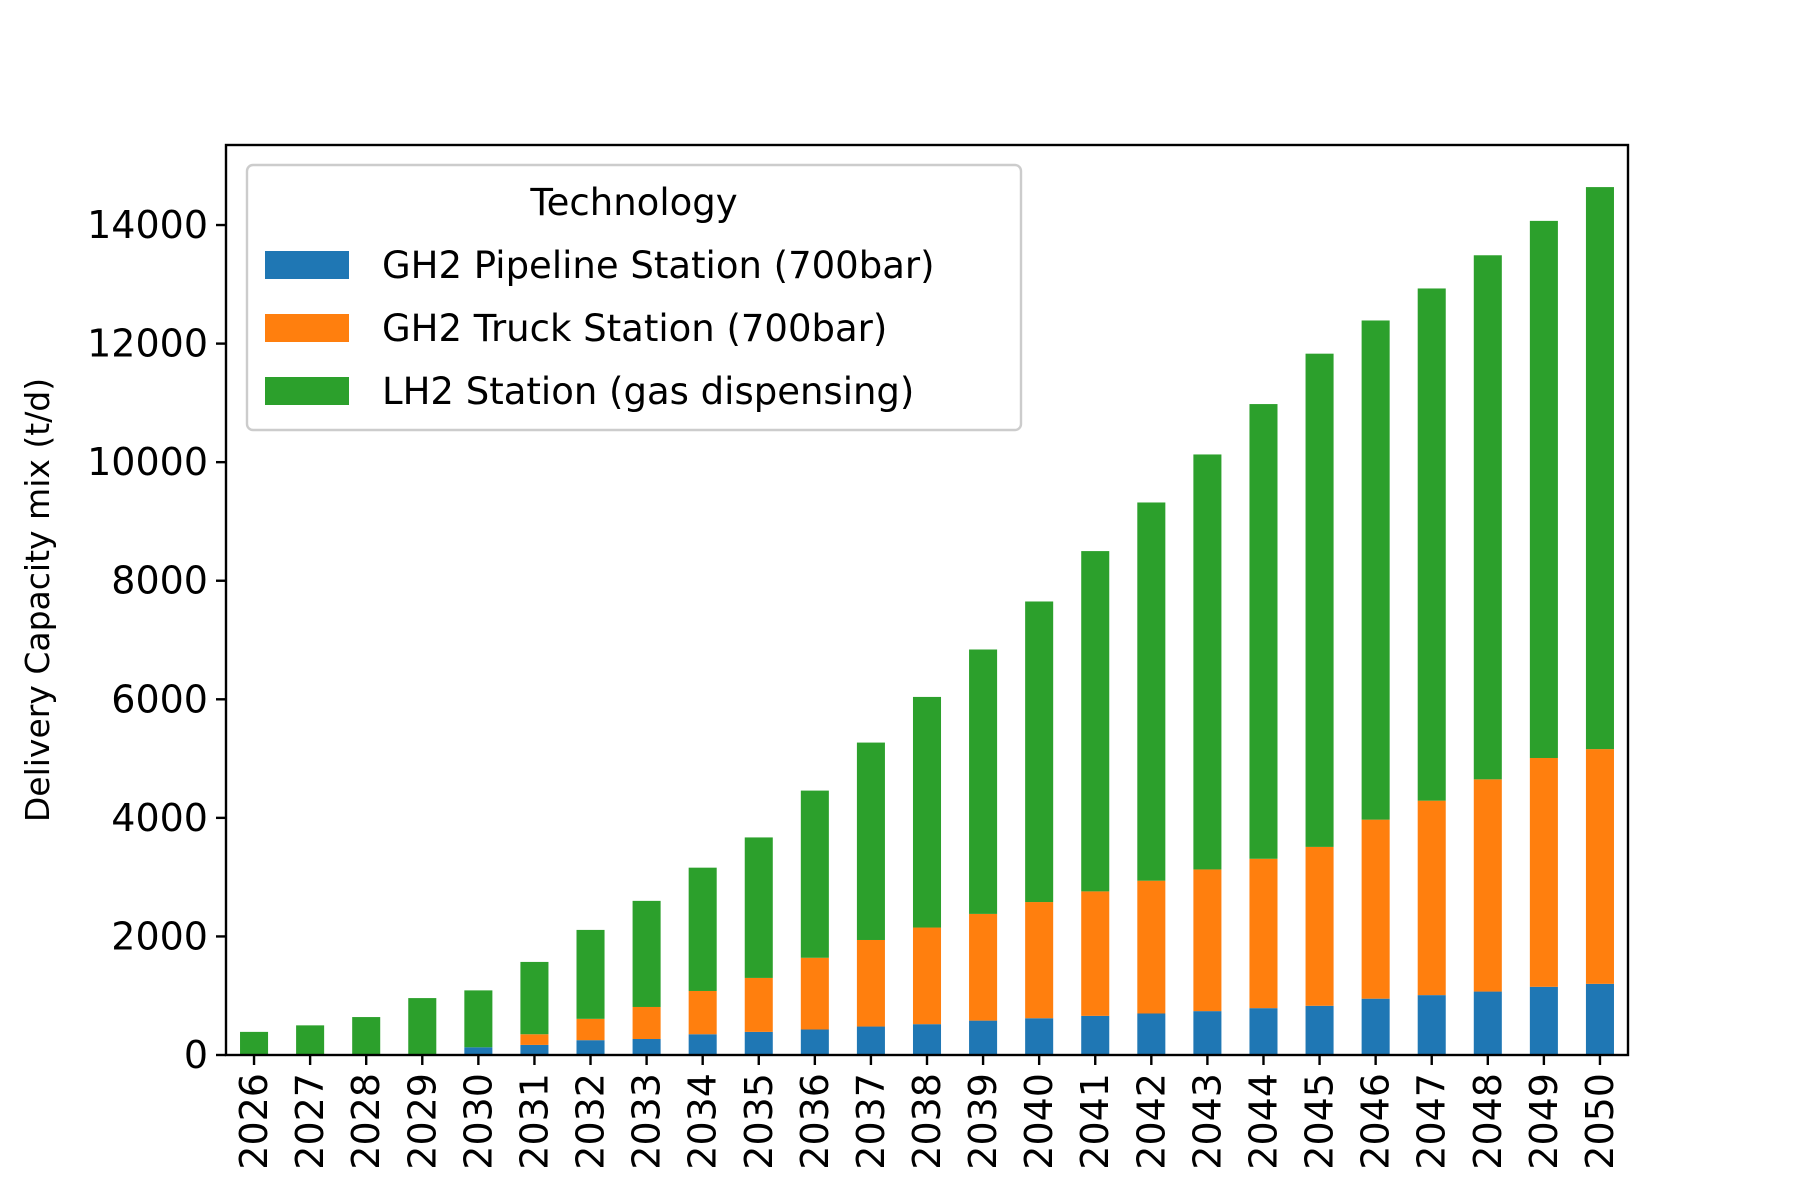  What do you see at coordinates (159, 818) in the screenshot?
I see `y-tick-label: 4000` at bounding box center [159, 818].